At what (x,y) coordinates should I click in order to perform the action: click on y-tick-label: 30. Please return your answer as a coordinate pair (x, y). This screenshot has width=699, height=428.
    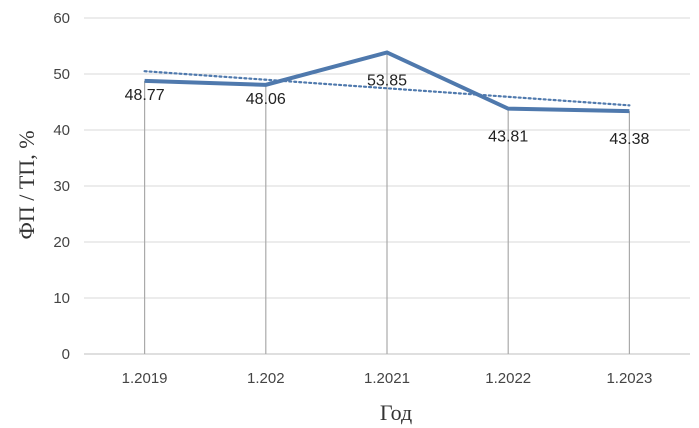
    Looking at the image, I should click on (61, 186).